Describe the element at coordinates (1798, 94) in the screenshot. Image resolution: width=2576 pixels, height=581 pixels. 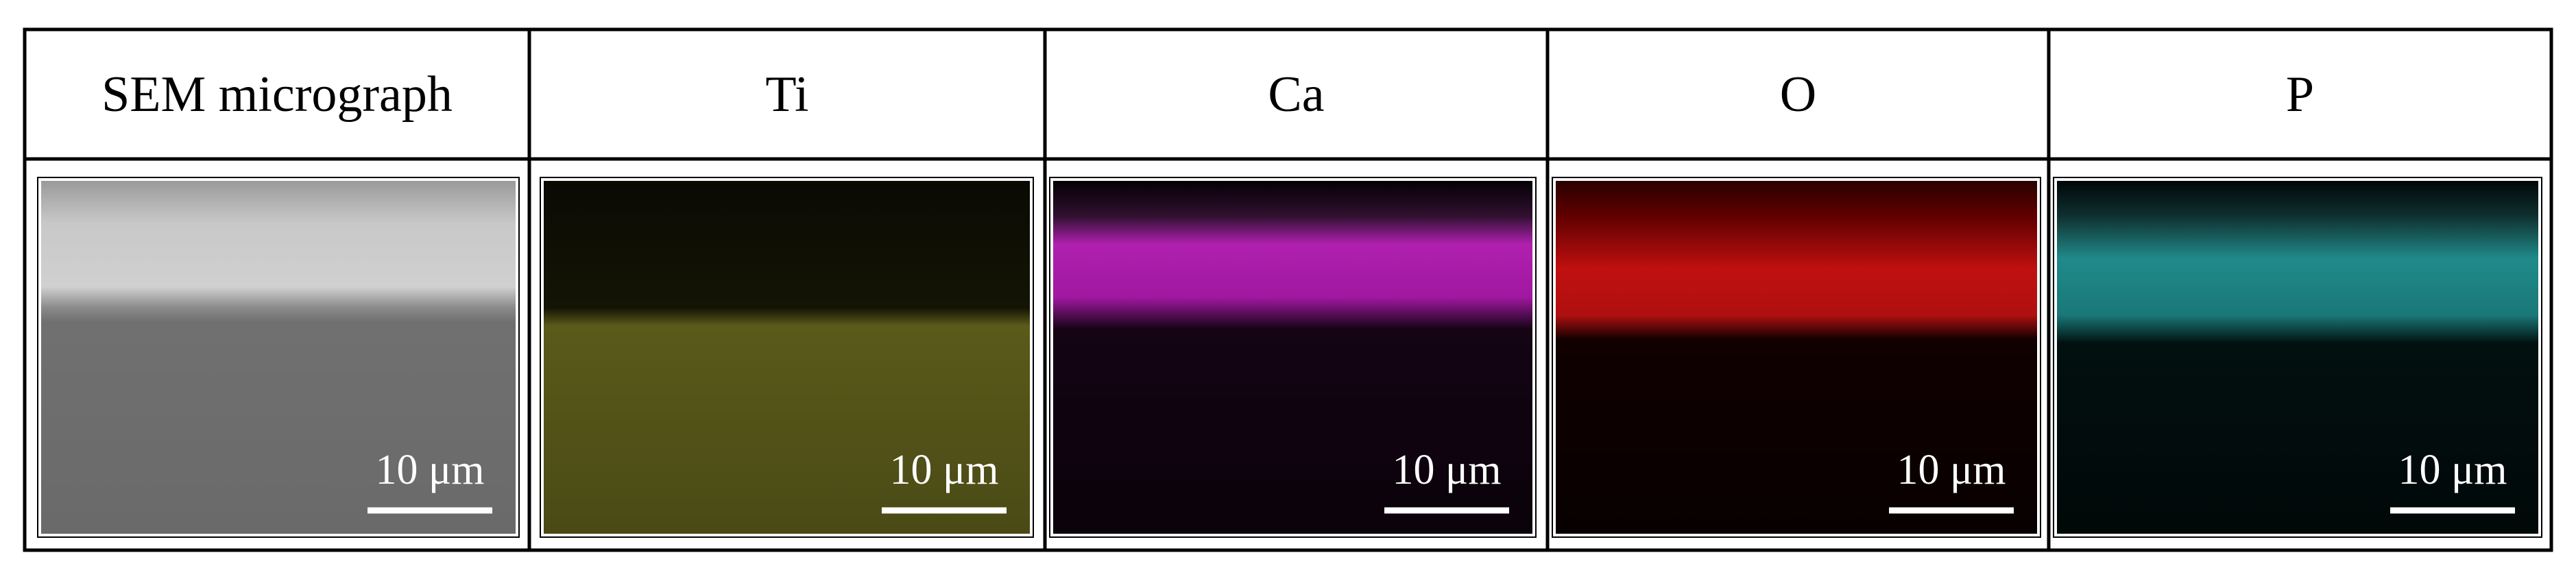
I see `panel-header: O` at that location.